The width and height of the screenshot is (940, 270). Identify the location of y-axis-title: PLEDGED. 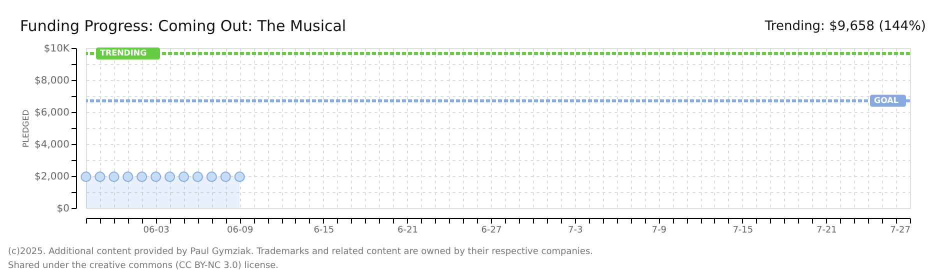
(26, 129).